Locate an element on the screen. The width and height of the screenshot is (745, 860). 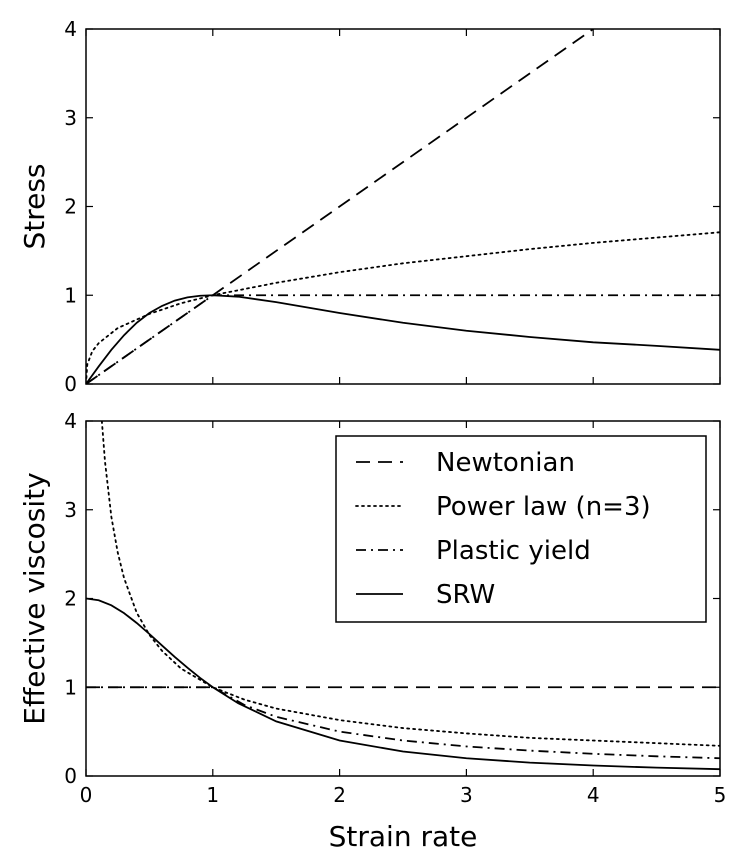
legend-label-srw: SRW is located at coordinates (465, 595).